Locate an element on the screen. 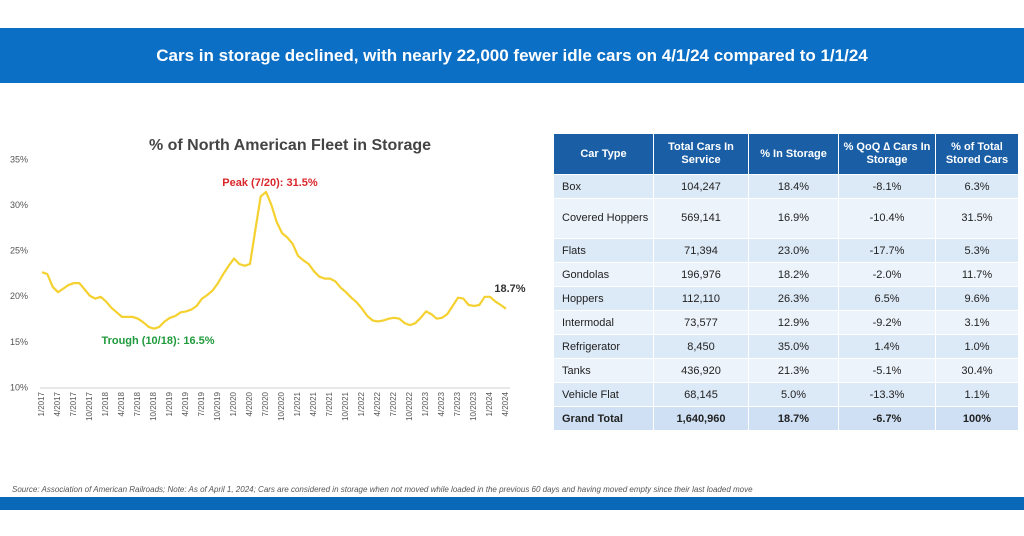 The image size is (1024, 536). table-row: Gondolas 196,976 18.2% -2.0% 11.7% is located at coordinates (786, 274).